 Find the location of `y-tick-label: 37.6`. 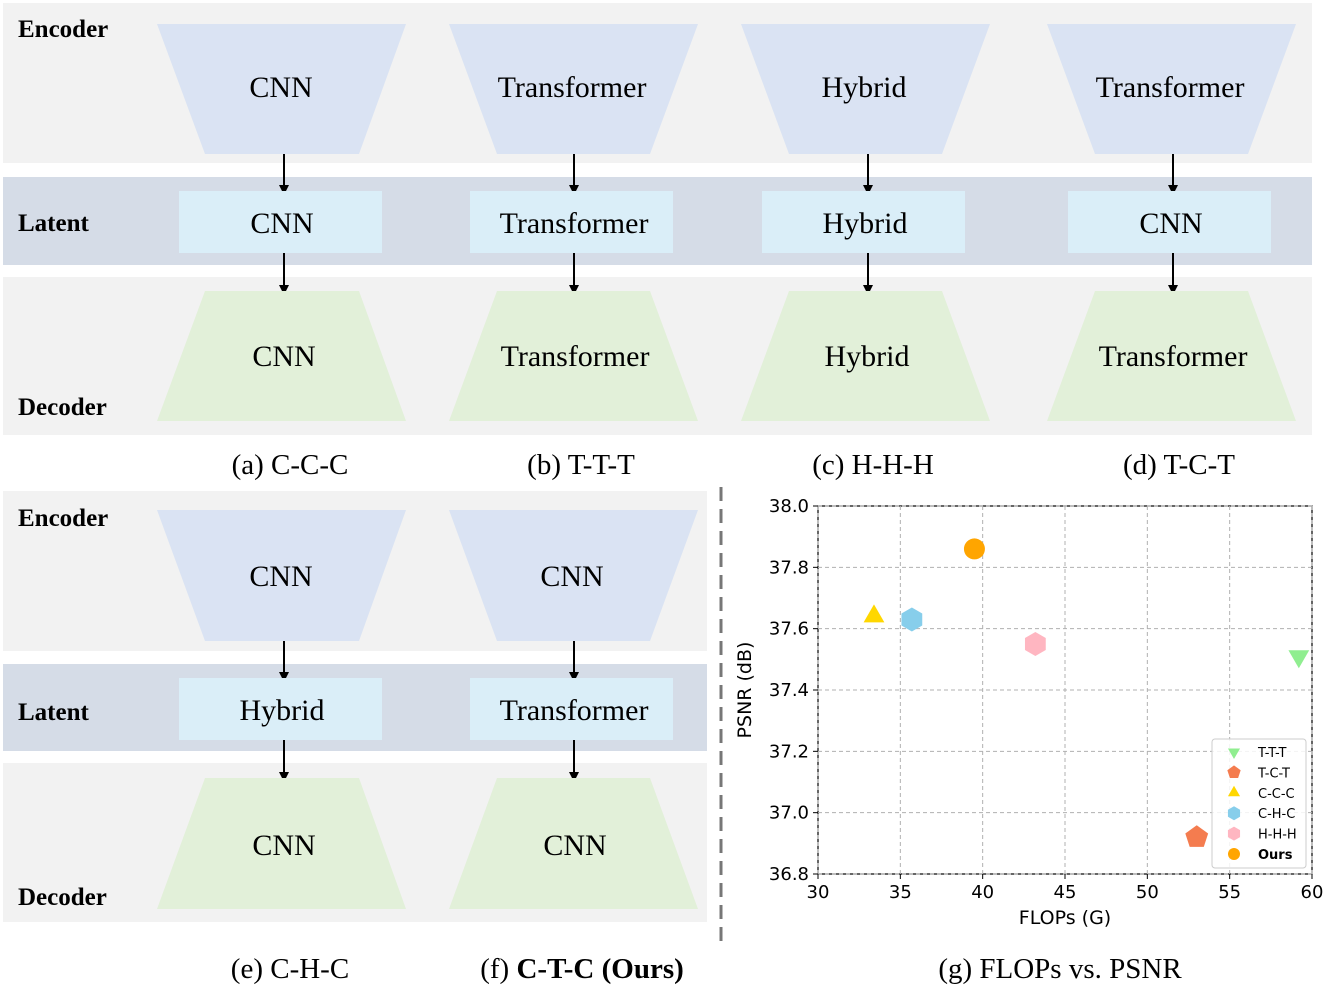

y-tick-label: 37.6 is located at coordinates (789, 629).